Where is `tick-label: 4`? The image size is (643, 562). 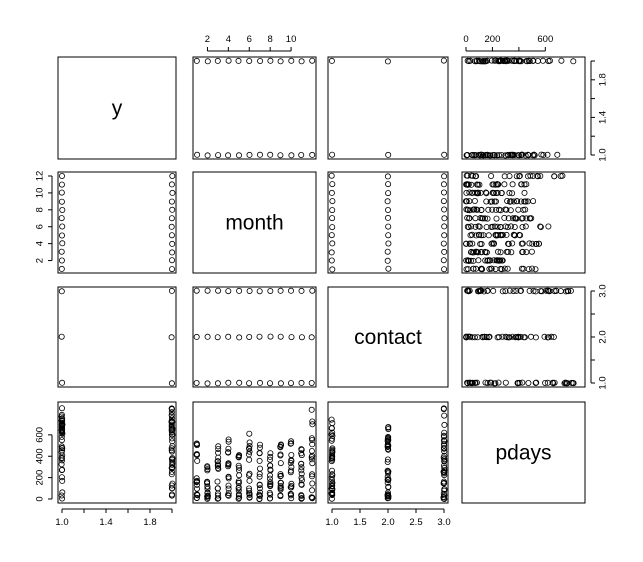
tick-label: 4 is located at coordinates (228, 39).